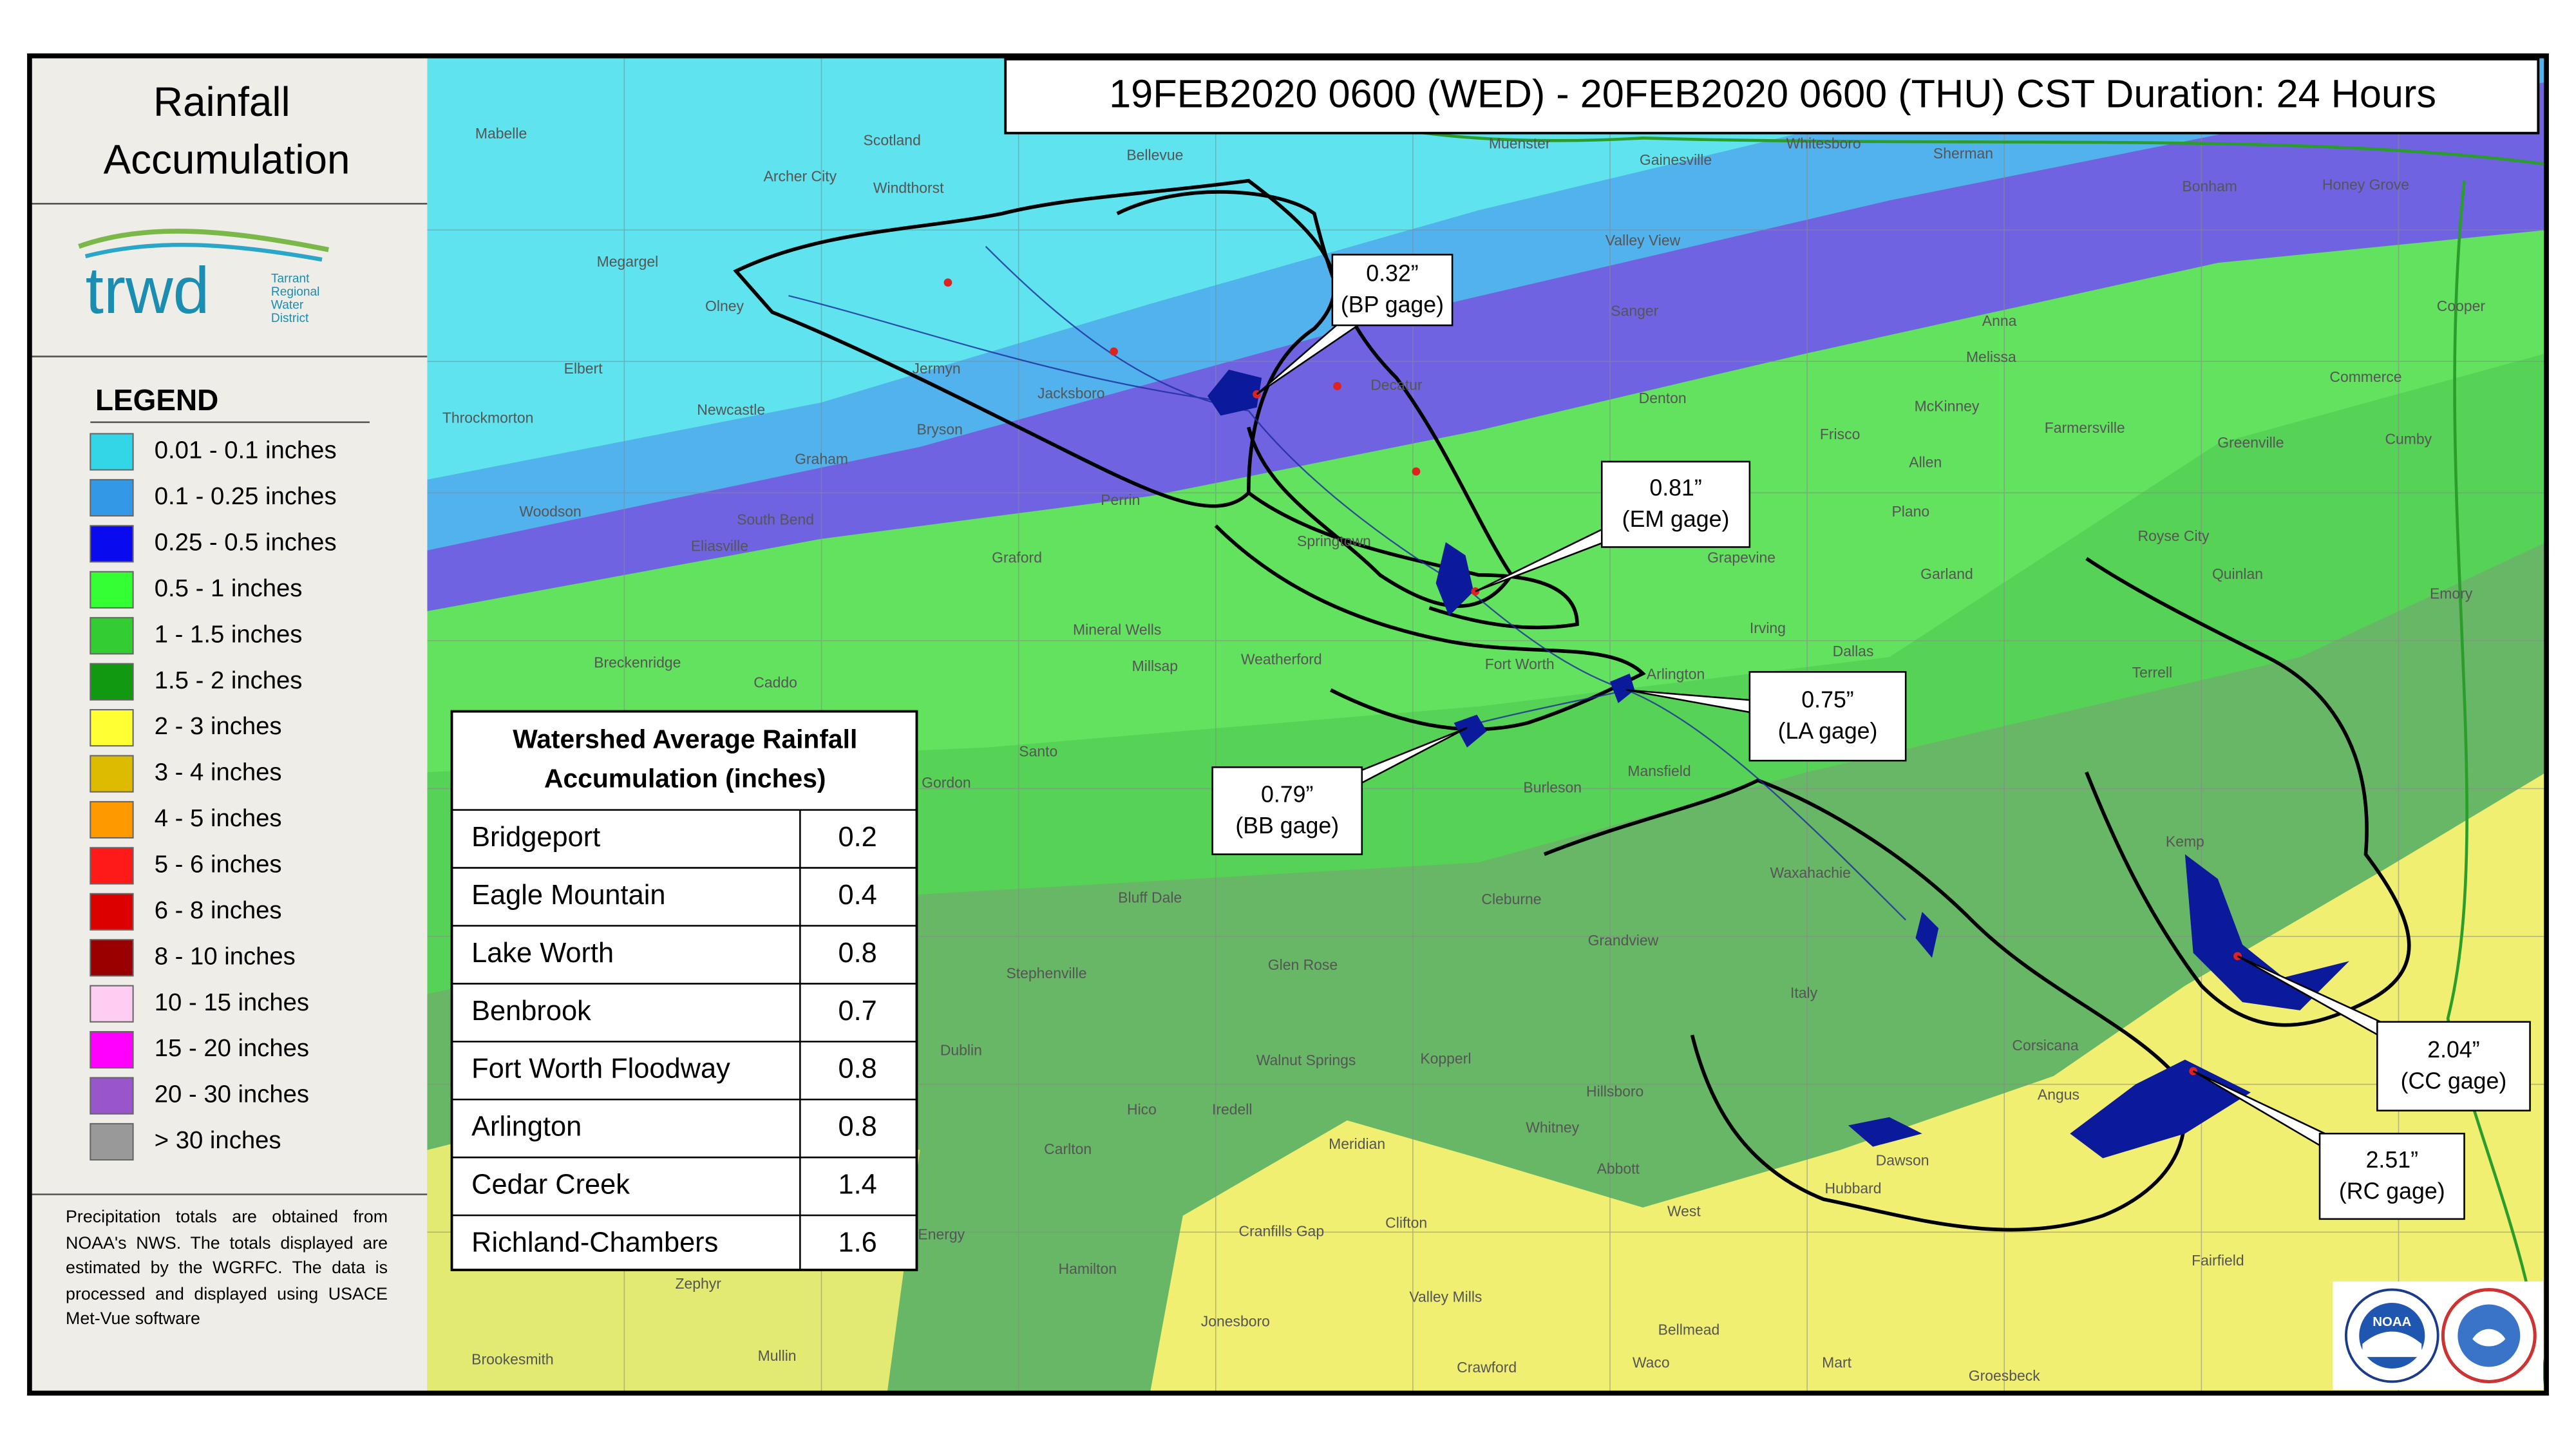 Image resolution: width=2576 pixels, height=1449 pixels. What do you see at coordinates (1824, 143) in the screenshot?
I see `place-label: Whitesboro` at bounding box center [1824, 143].